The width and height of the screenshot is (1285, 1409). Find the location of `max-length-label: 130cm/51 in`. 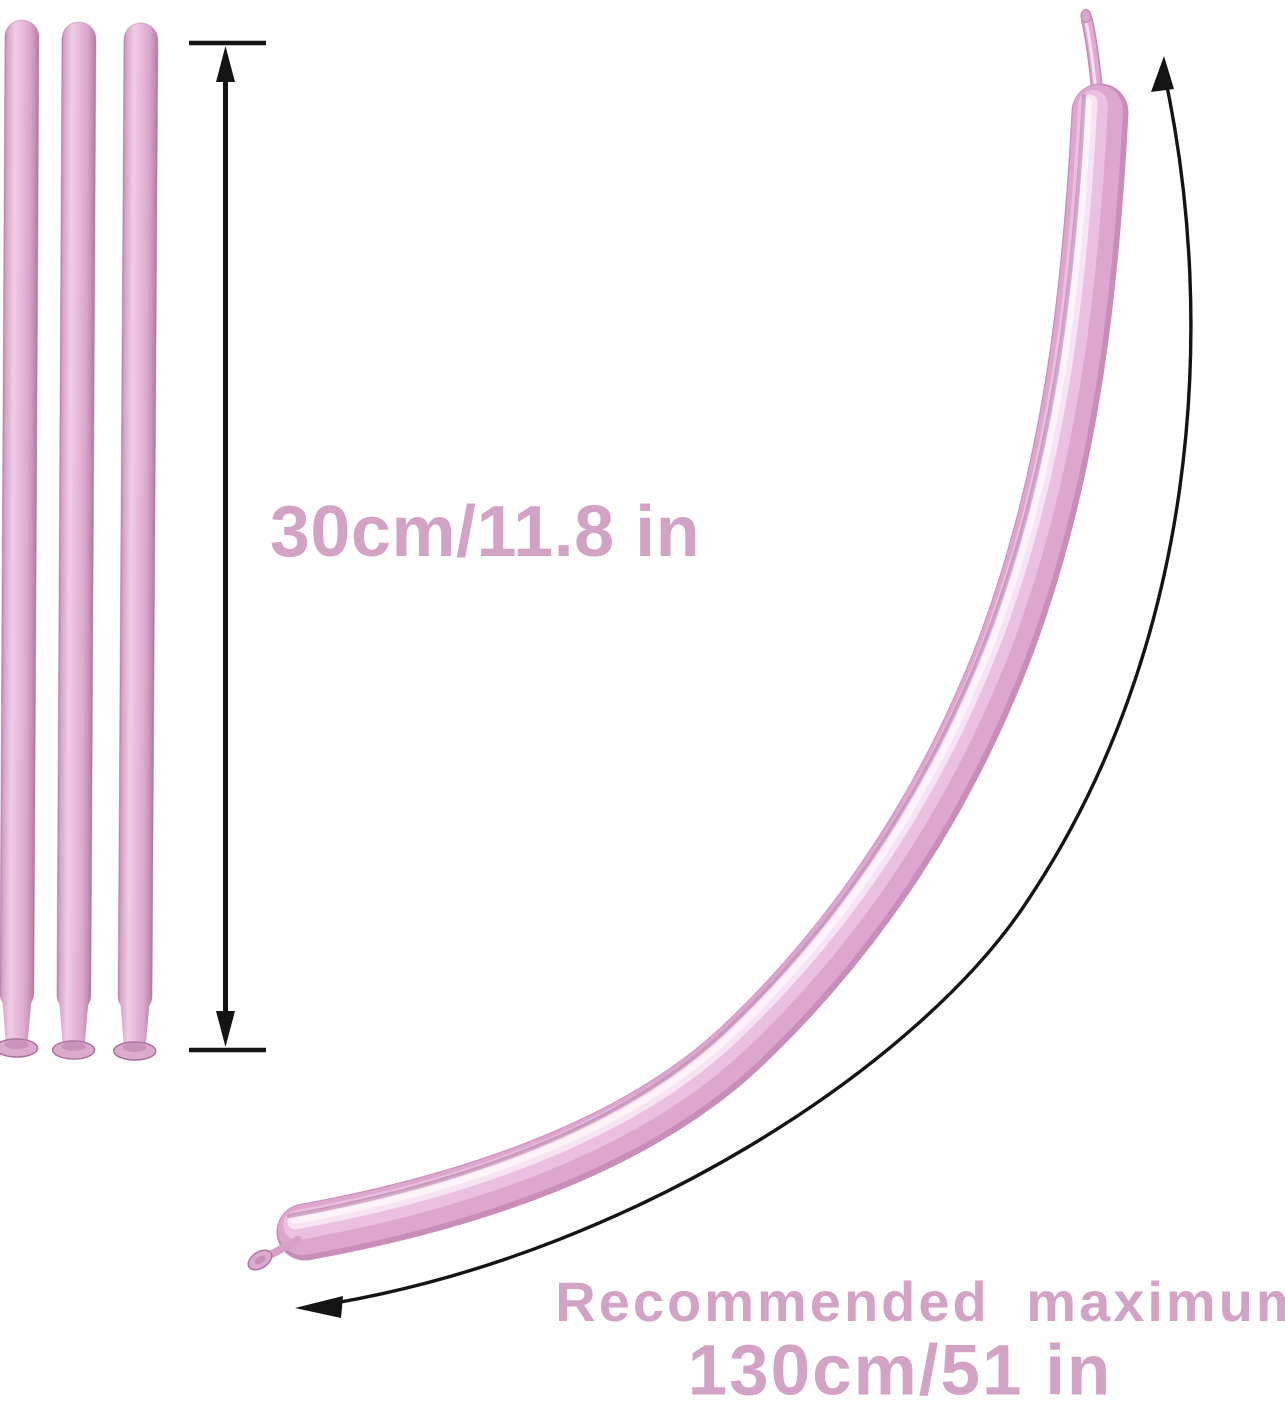

max-length-label: 130cm/51 in is located at coordinates (900, 1370).